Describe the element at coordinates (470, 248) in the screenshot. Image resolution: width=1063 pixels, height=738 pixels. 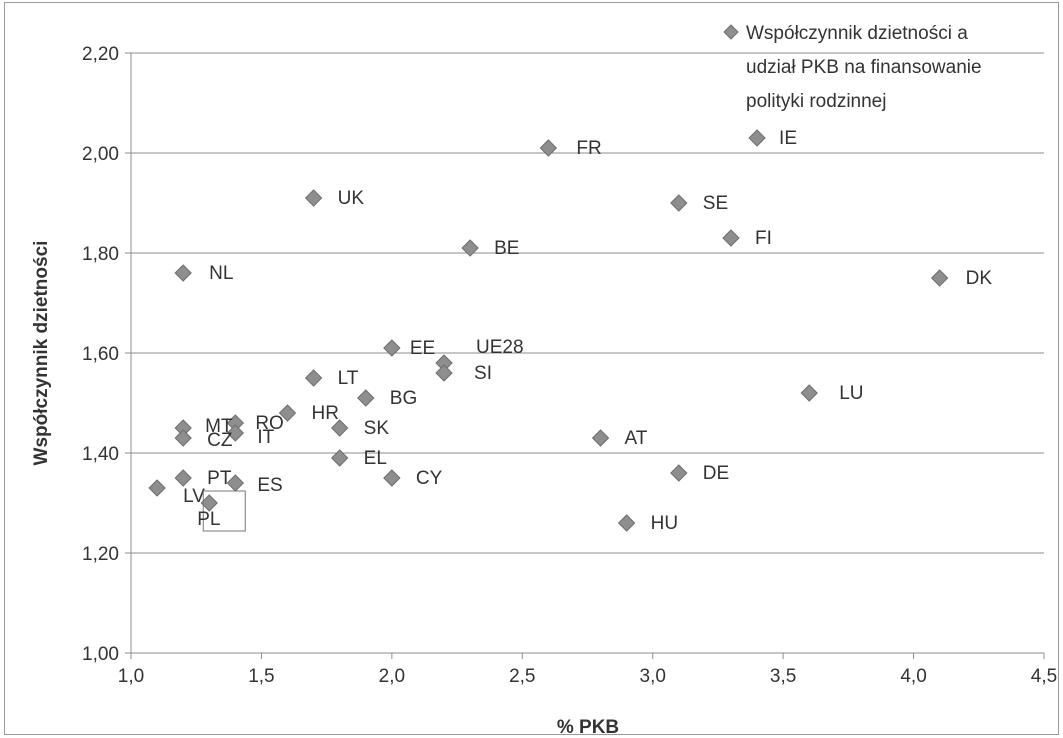
I see `data-point-be` at that location.